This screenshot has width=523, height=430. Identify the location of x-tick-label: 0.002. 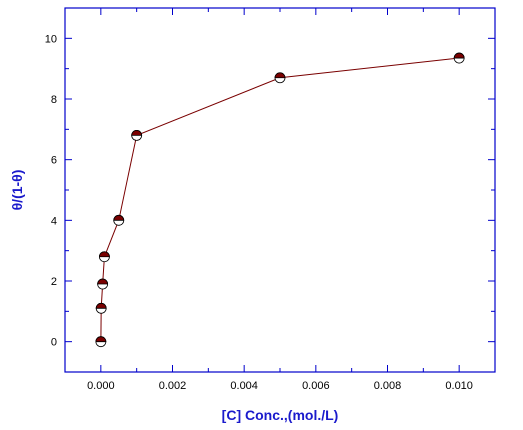
(173, 386).